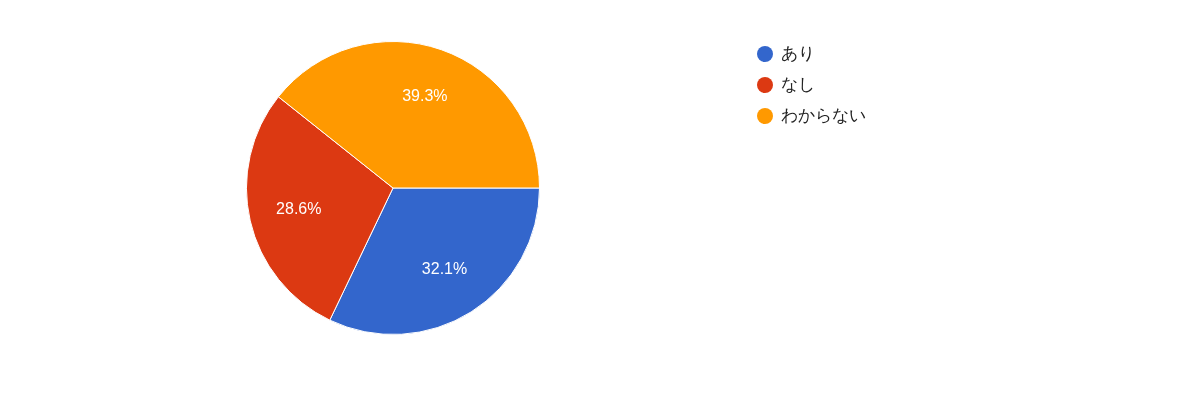  Describe the element at coordinates (823, 115) in the screenshot. I see `legend-label: わからない` at that location.